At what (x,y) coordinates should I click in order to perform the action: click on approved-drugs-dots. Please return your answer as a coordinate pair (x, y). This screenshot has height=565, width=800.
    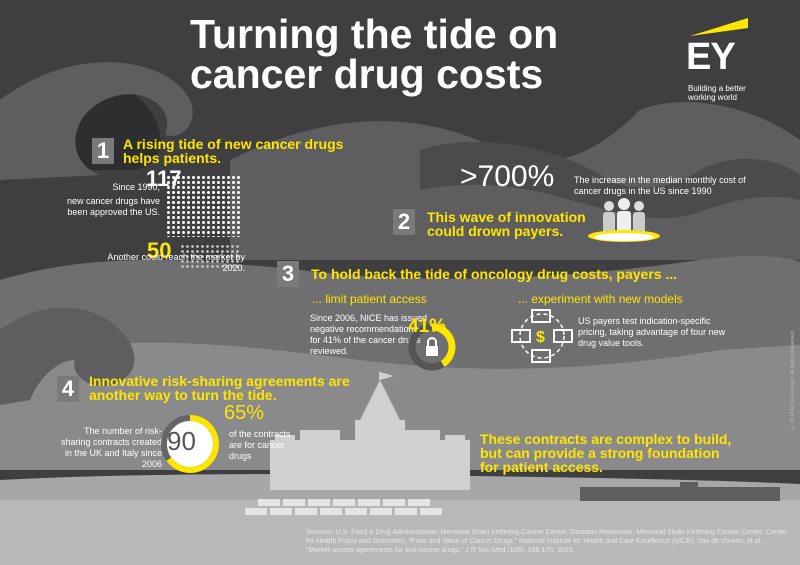
    Looking at the image, I should click on (203, 206).